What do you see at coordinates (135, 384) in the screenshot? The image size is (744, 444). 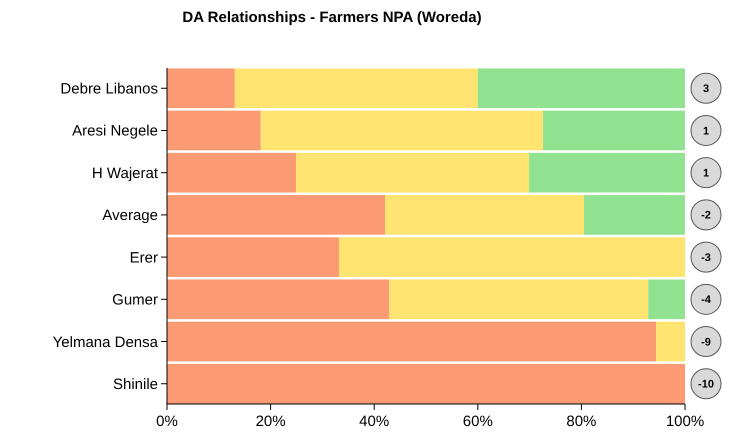 I see `y-tick-label: Shinile` at bounding box center [135, 384].